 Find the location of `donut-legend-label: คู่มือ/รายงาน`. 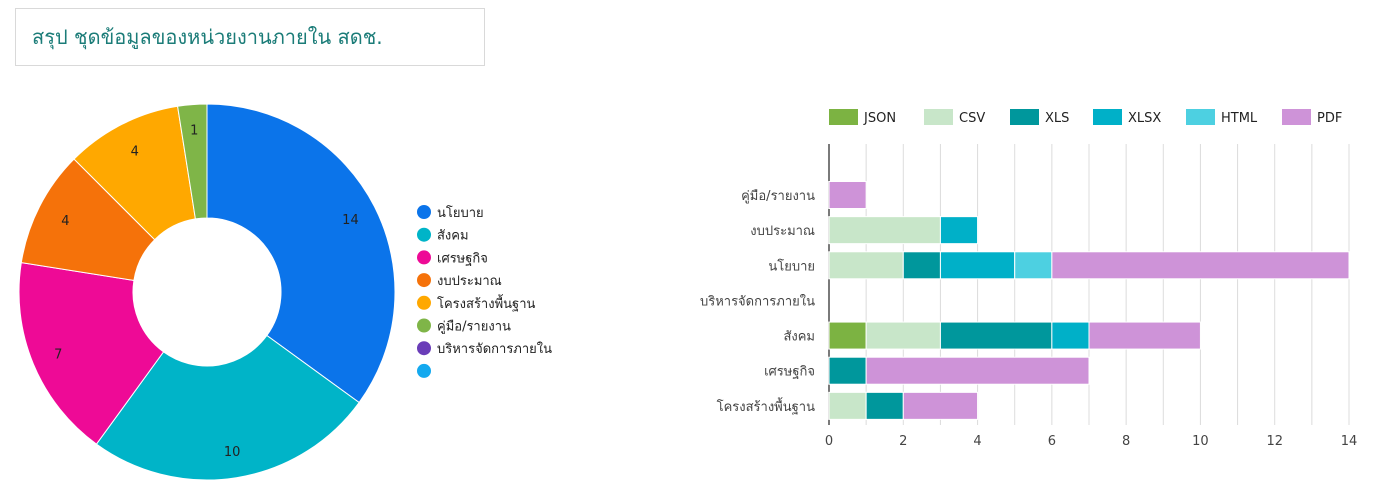

donut-legend-label: คู่มือ/รายงาน is located at coordinates (474, 327).